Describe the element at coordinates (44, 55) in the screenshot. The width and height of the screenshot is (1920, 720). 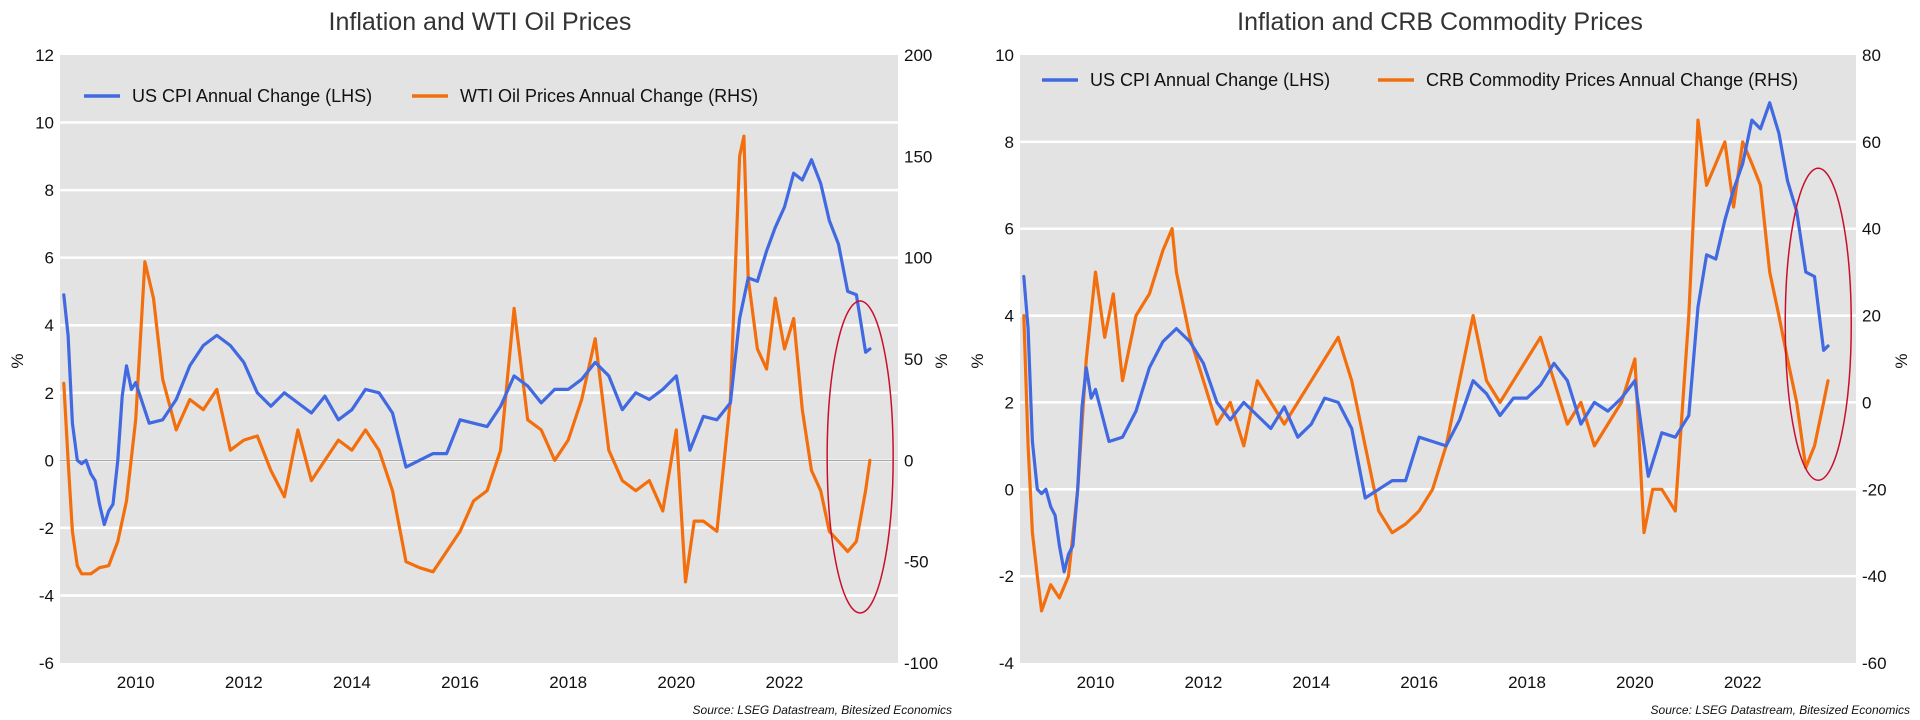
I see `y-tick-left: 12` at that location.